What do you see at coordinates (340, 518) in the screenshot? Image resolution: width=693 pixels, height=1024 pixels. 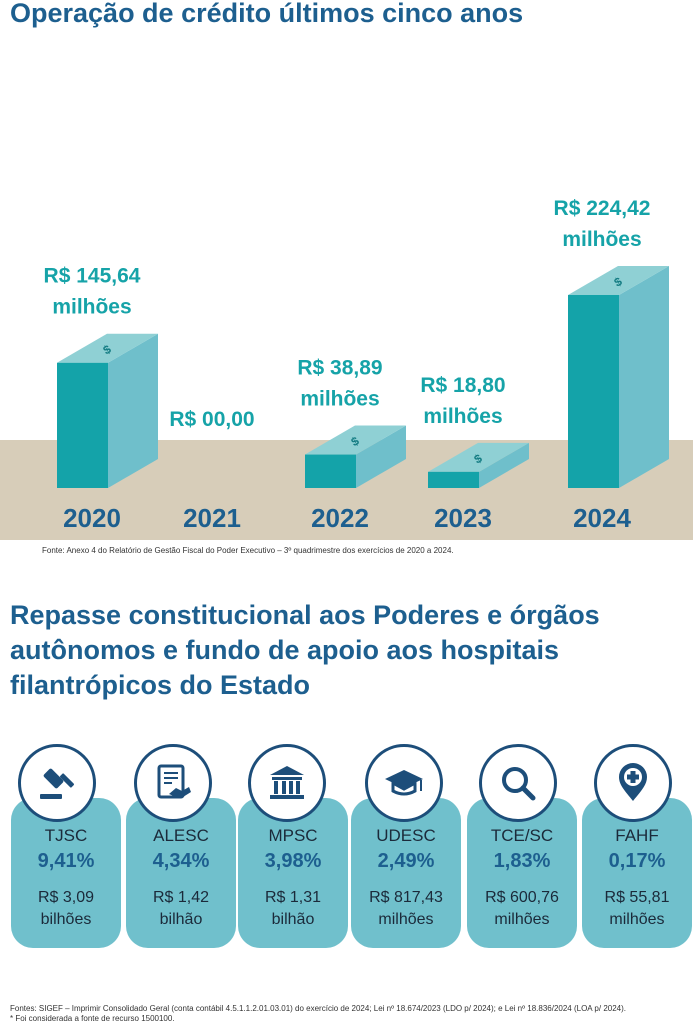 I see `year-label: 2022` at bounding box center [340, 518].